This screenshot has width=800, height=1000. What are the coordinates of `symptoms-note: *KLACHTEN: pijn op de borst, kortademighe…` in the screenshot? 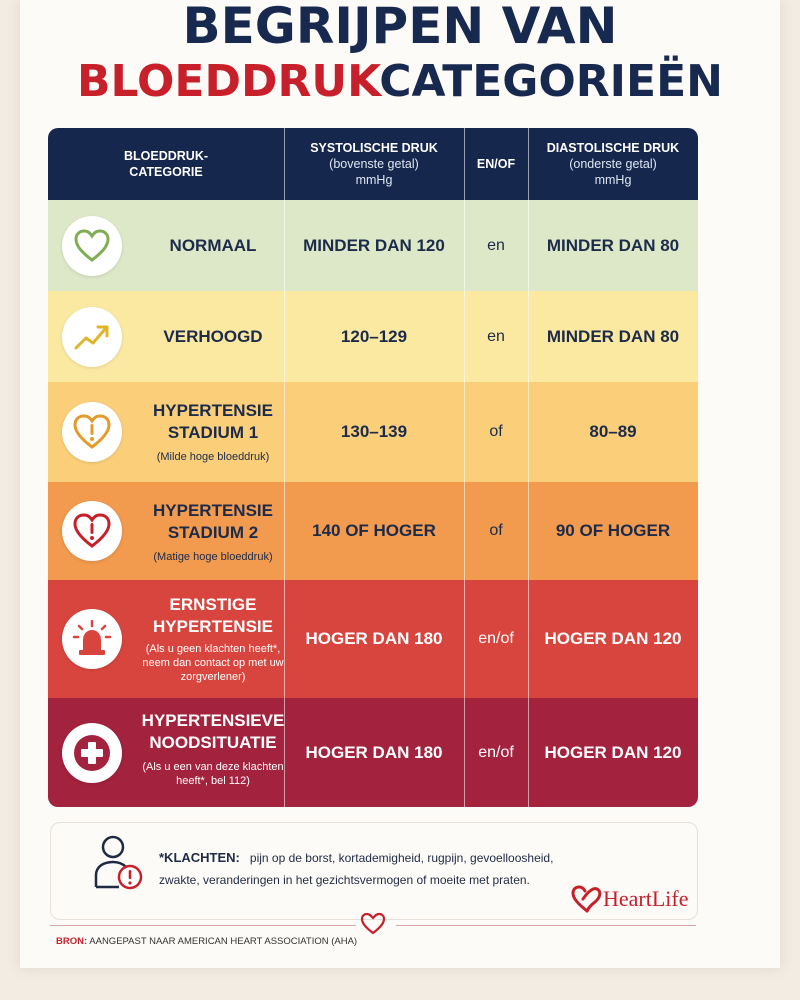 It's located at (374, 871).